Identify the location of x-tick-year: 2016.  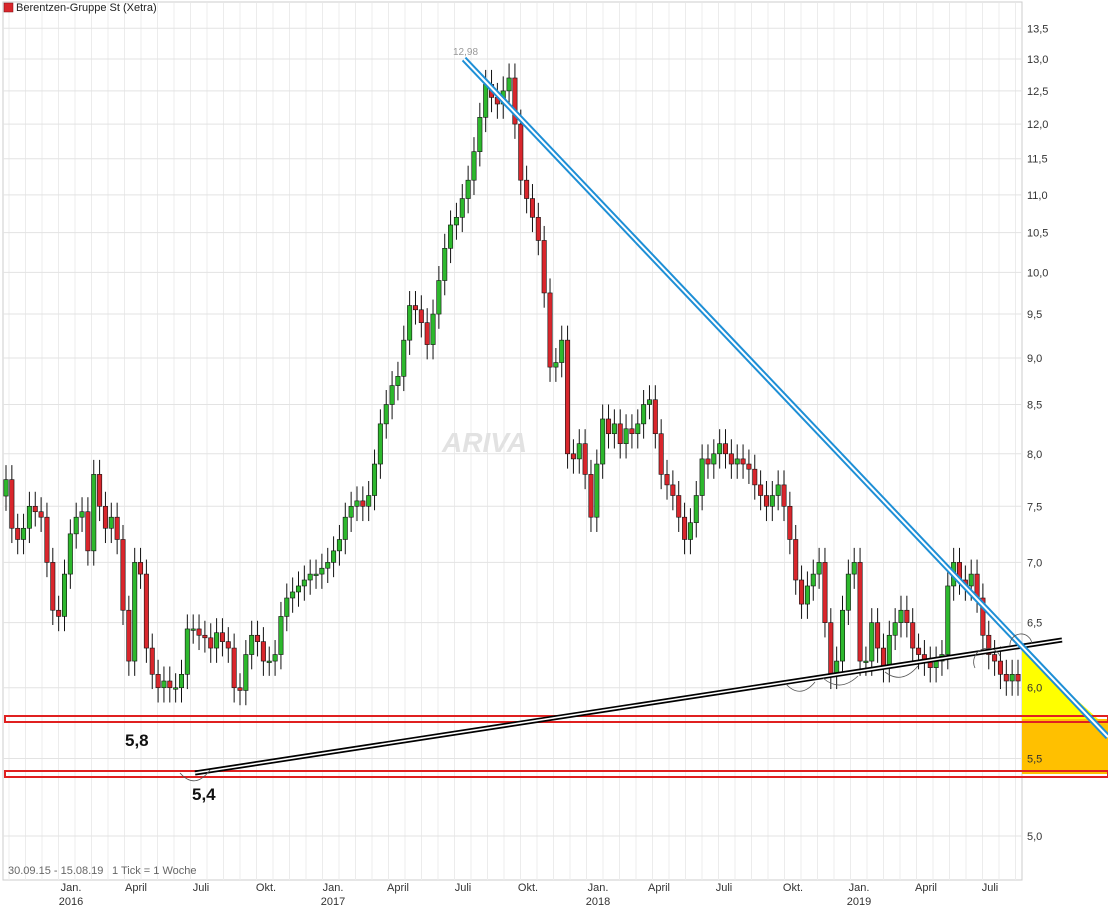
(71, 902).